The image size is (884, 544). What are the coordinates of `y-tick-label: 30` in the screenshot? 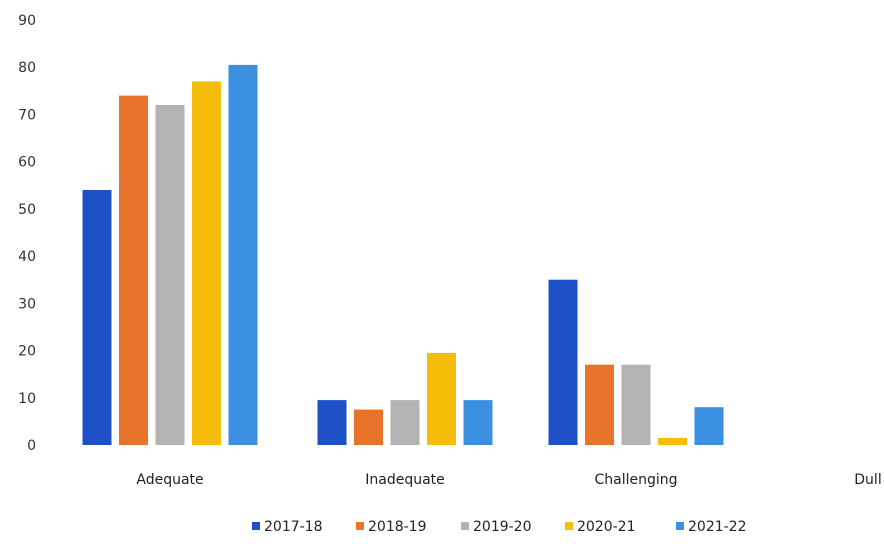 It's located at (27, 304).